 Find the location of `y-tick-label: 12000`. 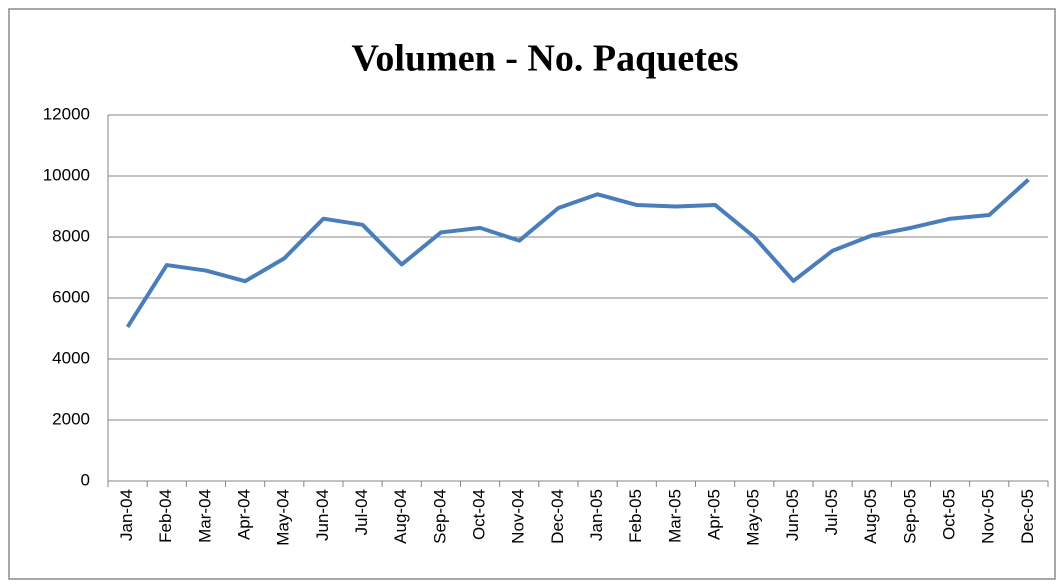

y-tick-label: 12000 is located at coordinates (66, 113).